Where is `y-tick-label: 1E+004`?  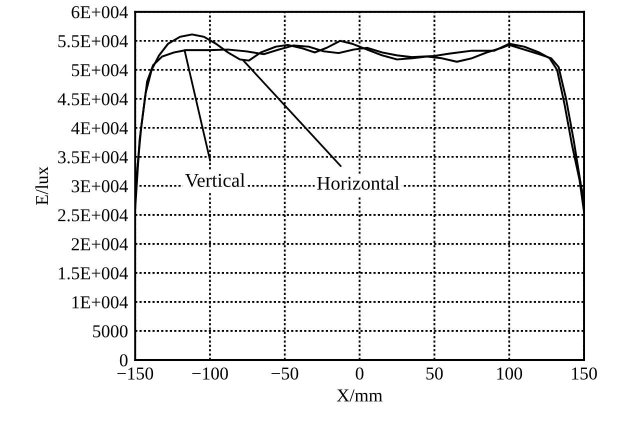
y-tick-label: 1E+004 is located at coordinates (100, 302).